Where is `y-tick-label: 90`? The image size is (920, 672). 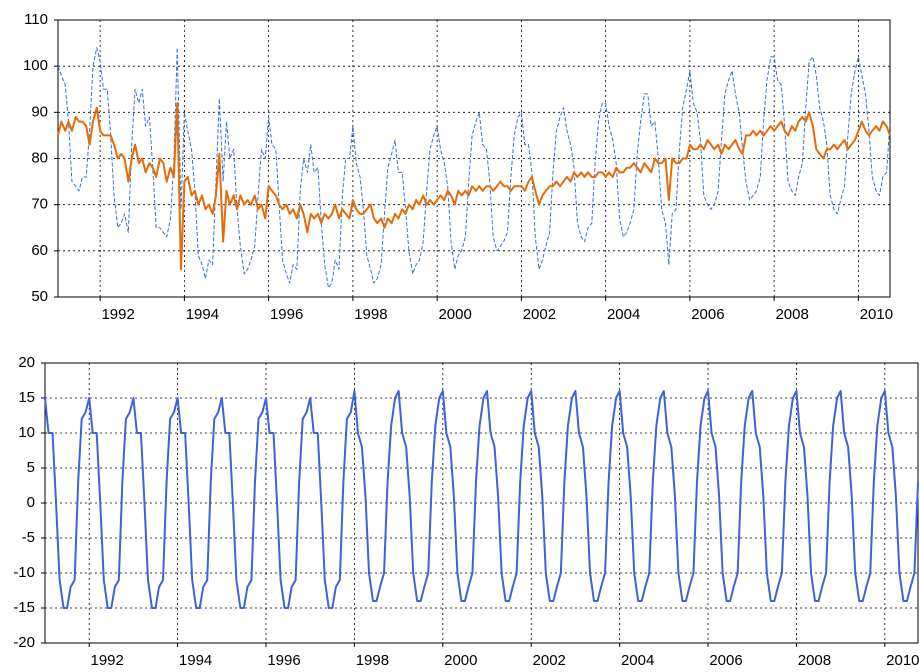 y-tick-label: 90 is located at coordinates (39, 111).